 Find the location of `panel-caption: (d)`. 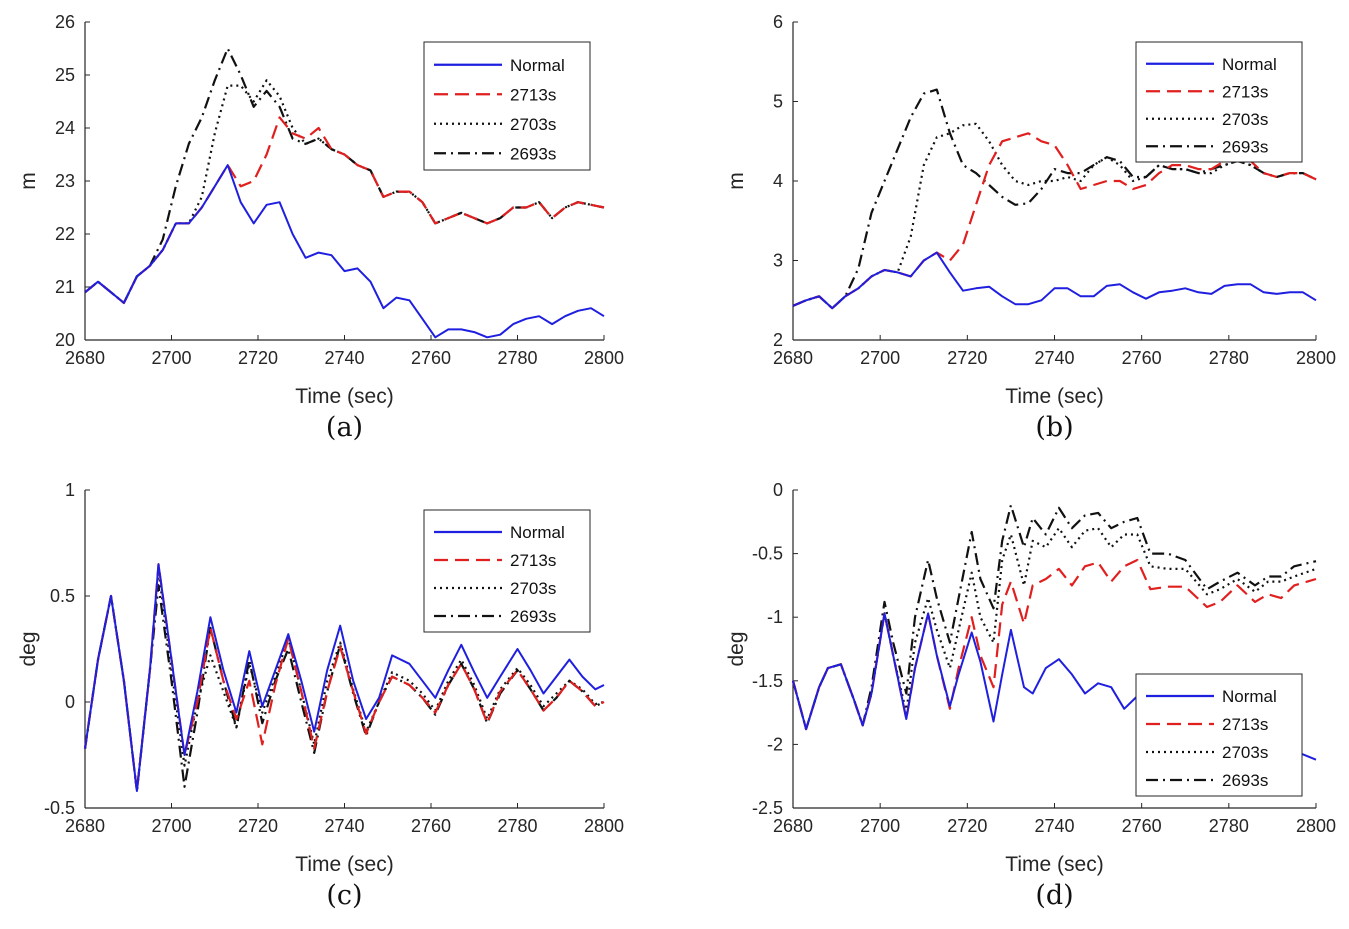

panel-caption: (d) is located at coordinates (1054, 895).